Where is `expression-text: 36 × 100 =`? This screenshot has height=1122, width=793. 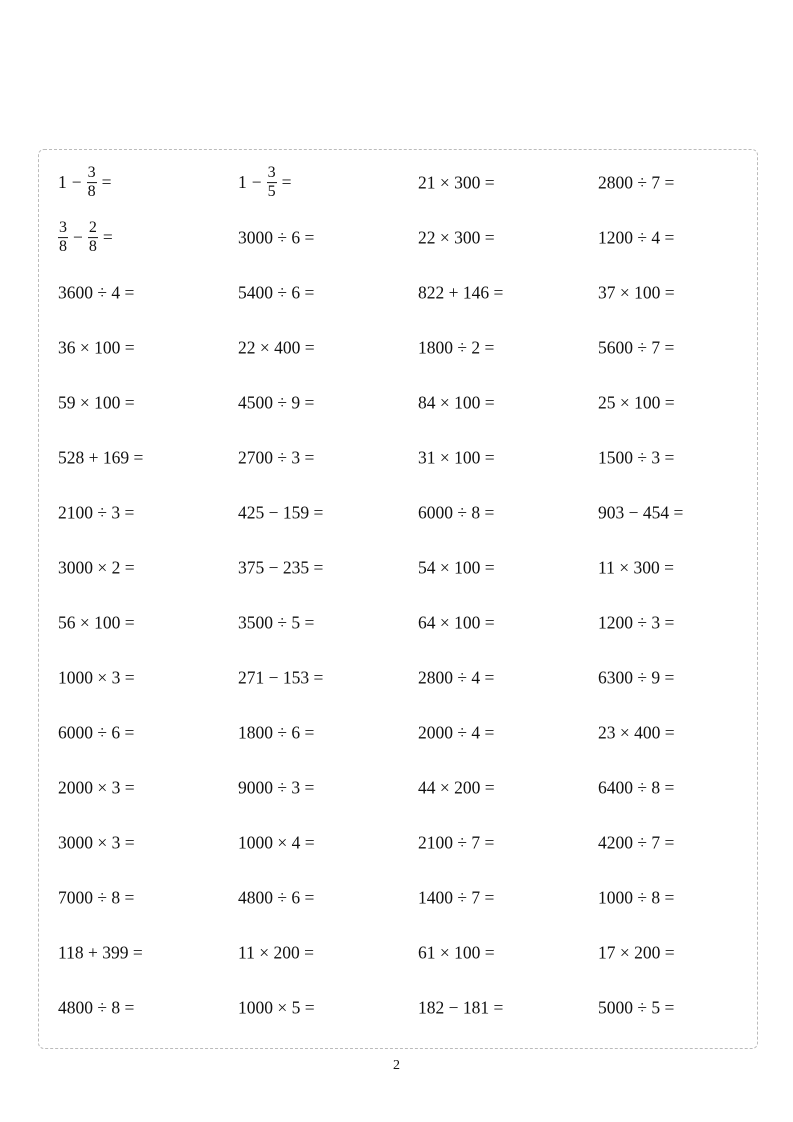 expression-text: 36 × 100 = is located at coordinates (96, 347).